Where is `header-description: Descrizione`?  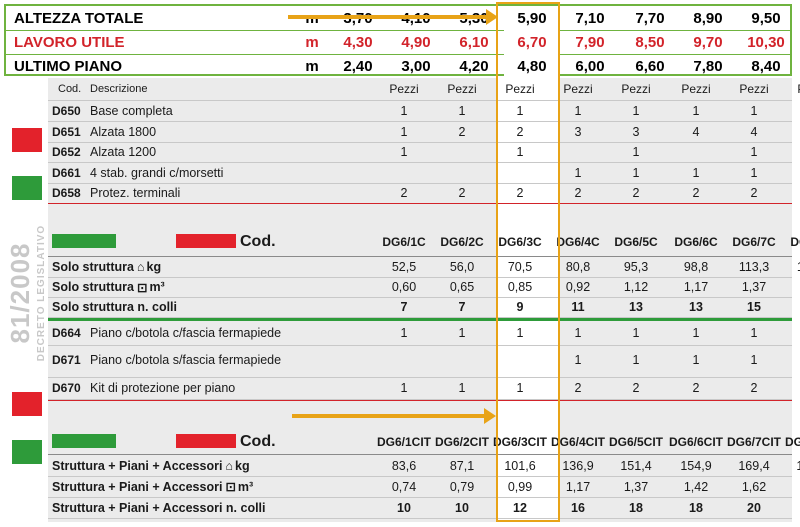 header-description: Descrizione is located at coordinates (119, 89).